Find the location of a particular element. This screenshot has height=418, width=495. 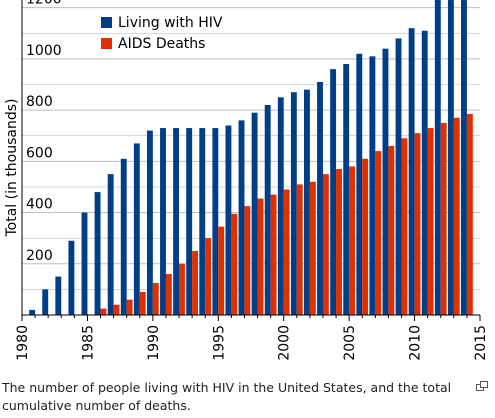

bar-deaths-2013 is located at coordinates (456, 216).